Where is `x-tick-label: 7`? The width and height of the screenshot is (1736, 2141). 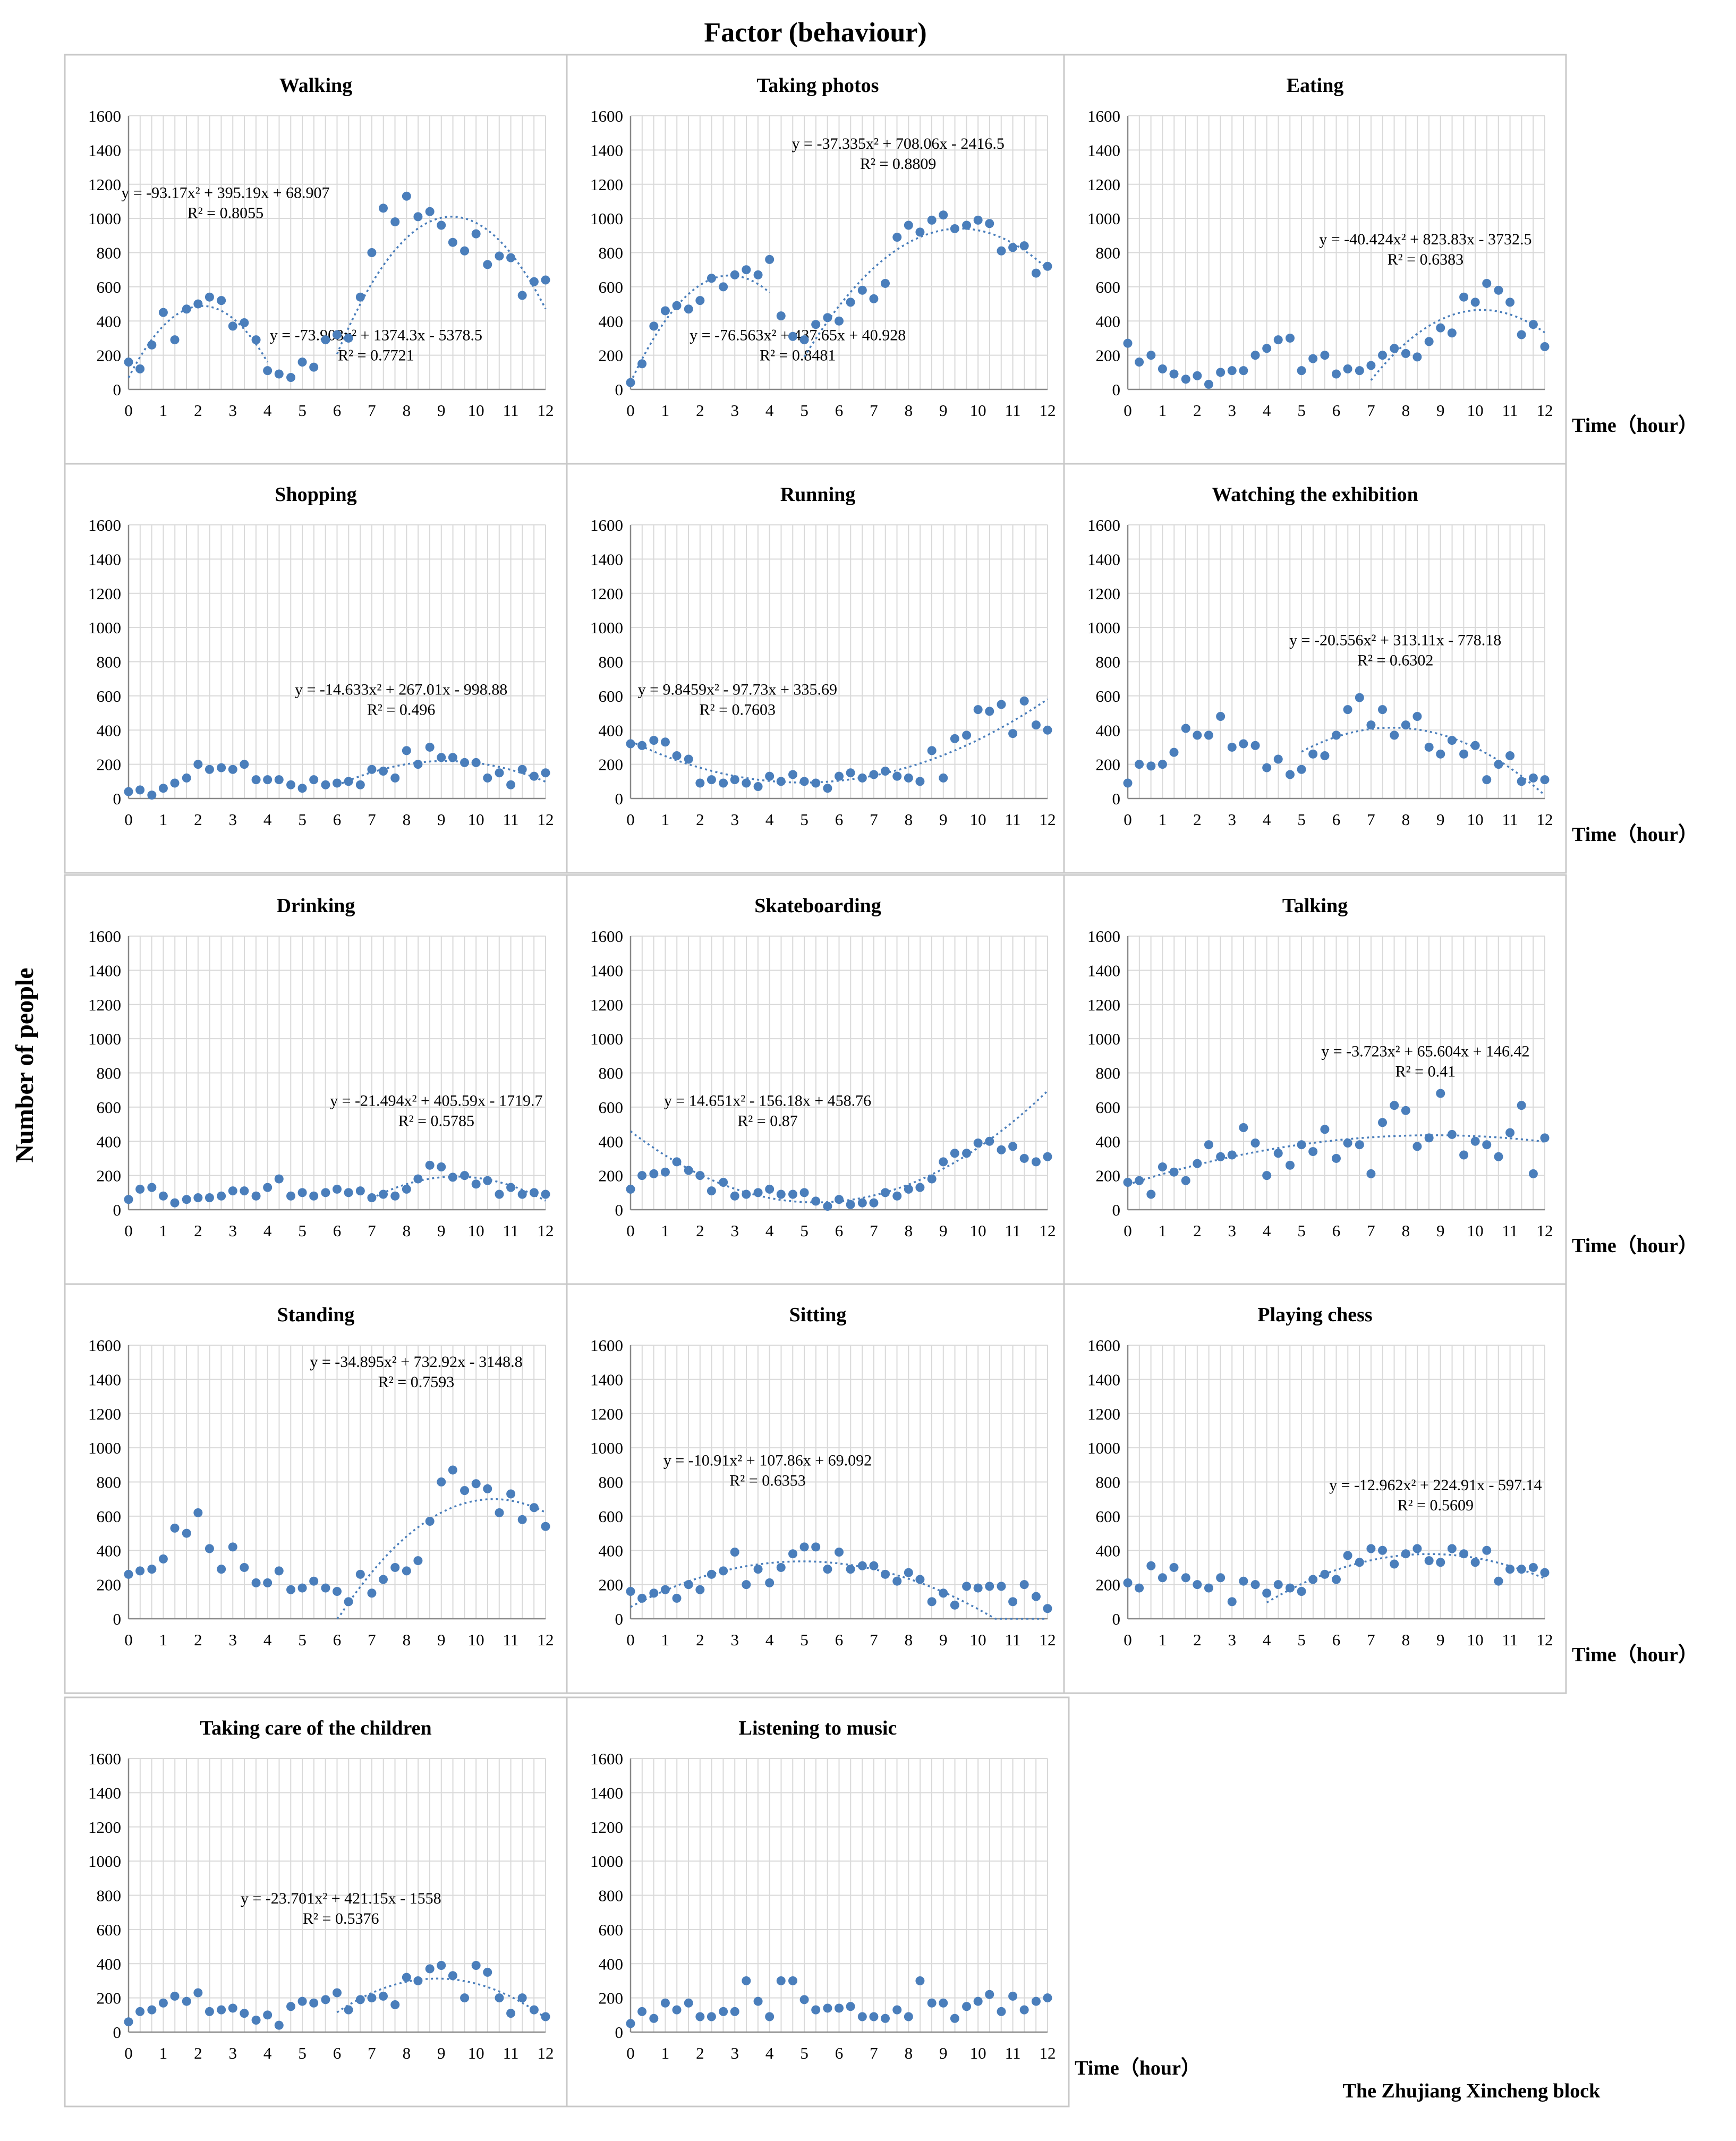
x-tick-label: 7 is located at coordinates (1371, 410).